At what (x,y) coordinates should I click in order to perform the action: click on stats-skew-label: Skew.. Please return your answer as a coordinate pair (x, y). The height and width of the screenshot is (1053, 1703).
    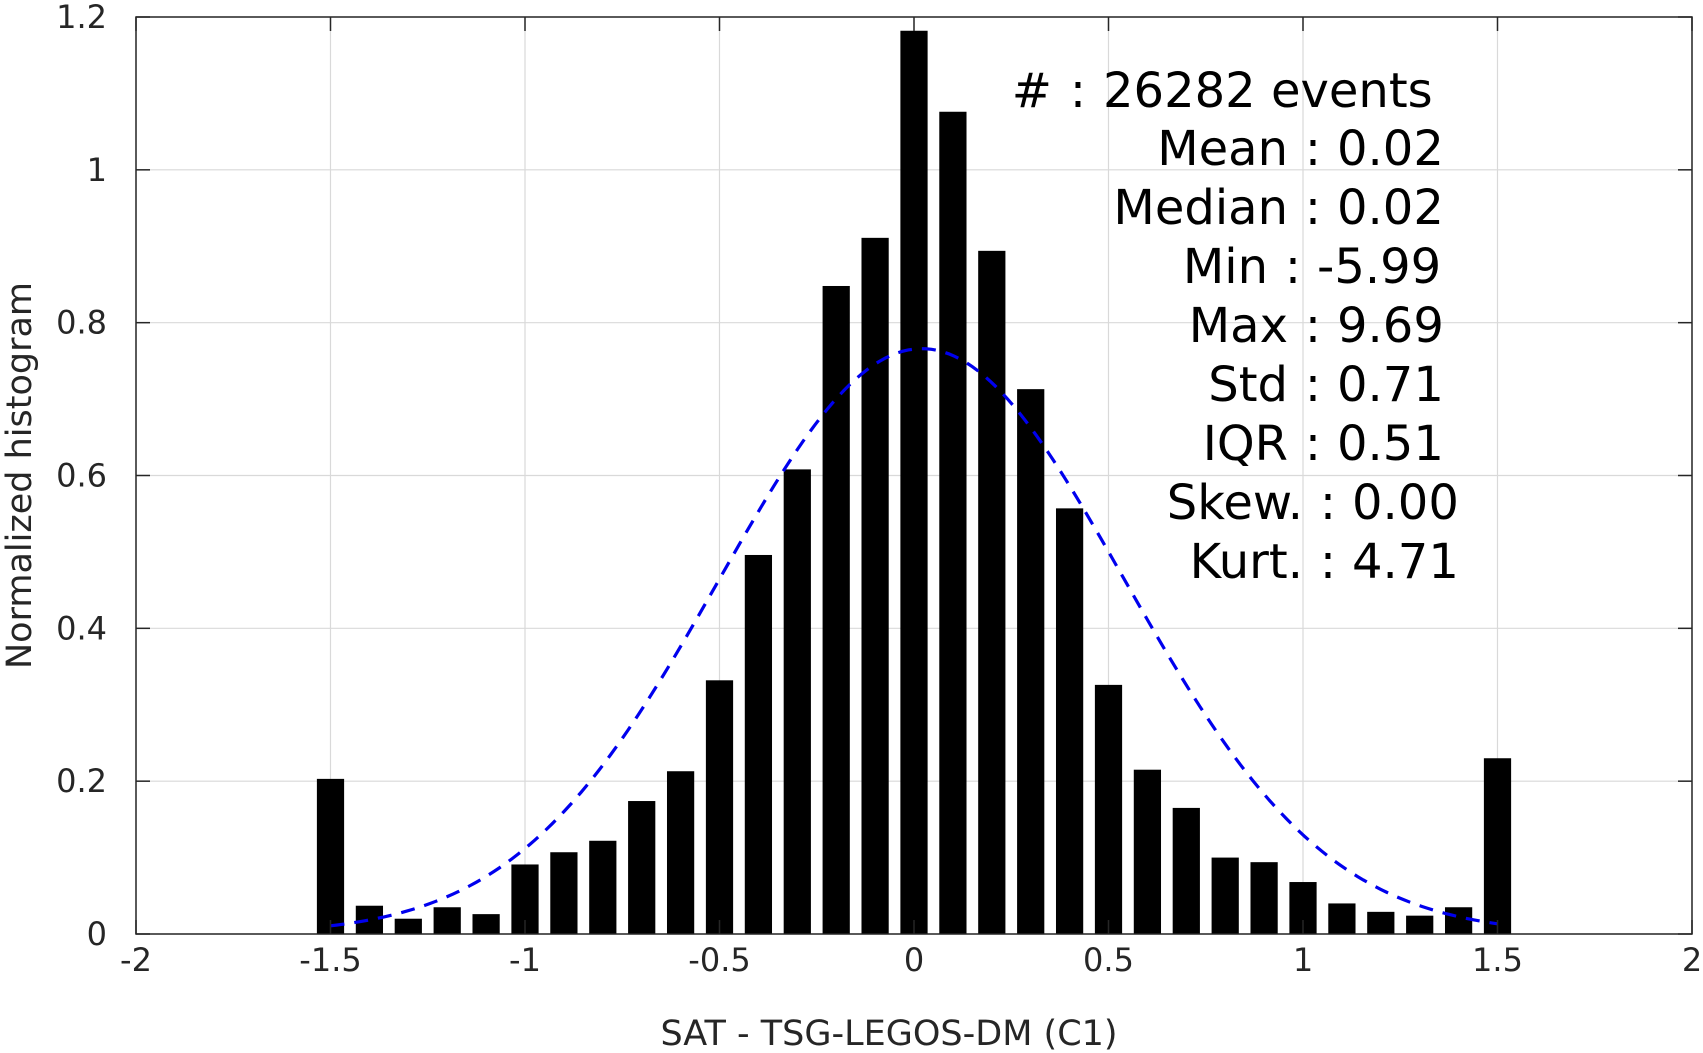
    Looking at the image, I should click on (1235, 503).